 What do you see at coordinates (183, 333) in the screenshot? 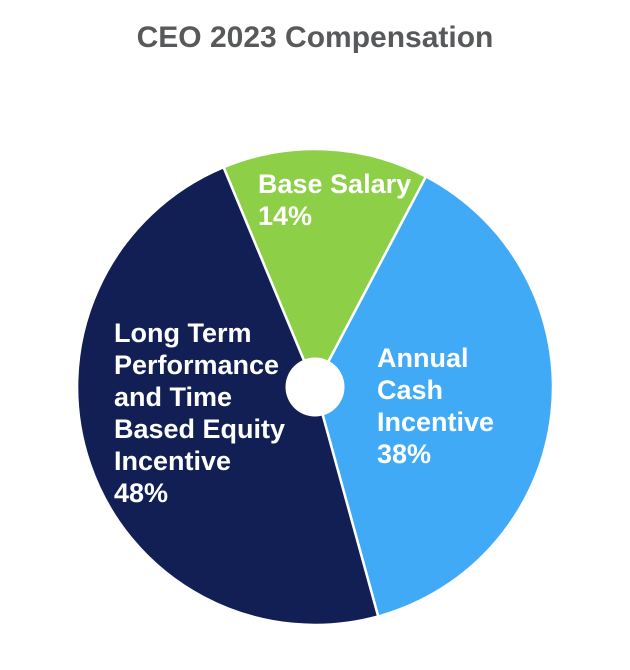
I see `slice-label-line: Long Term` at bounding box center [183, 333].